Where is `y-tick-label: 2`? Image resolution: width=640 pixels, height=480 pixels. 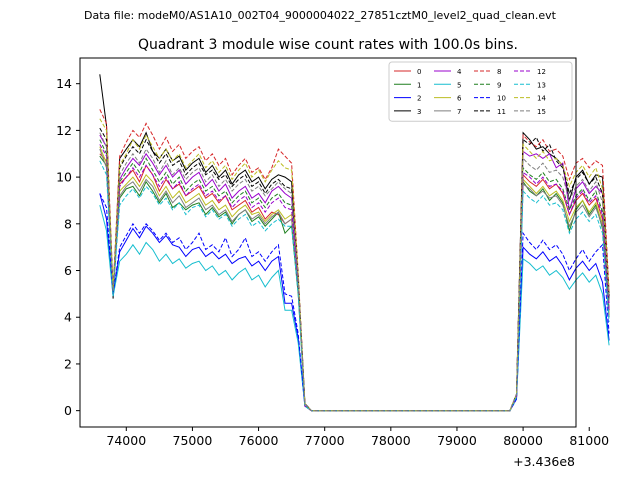 y-tick-label: 2 is located at coordinates (68, 363).